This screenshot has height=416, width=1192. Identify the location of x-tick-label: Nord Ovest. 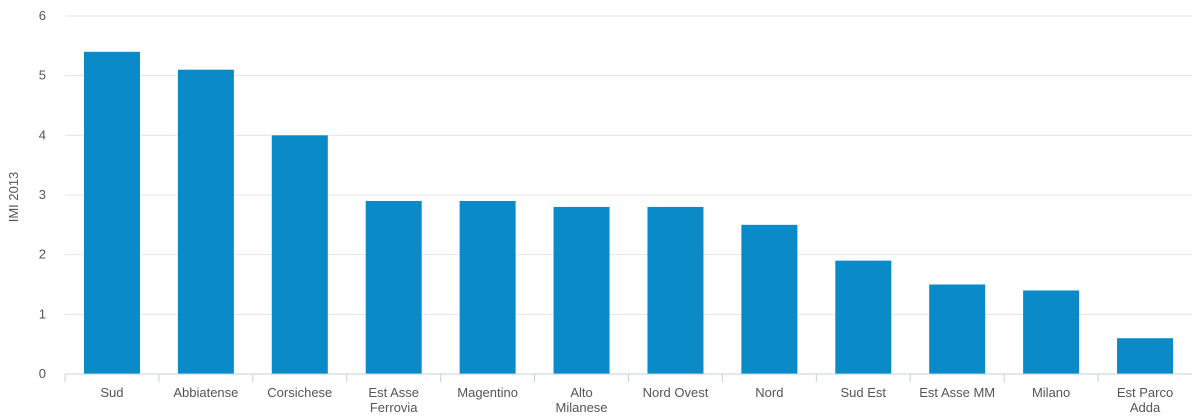
(676, 392).